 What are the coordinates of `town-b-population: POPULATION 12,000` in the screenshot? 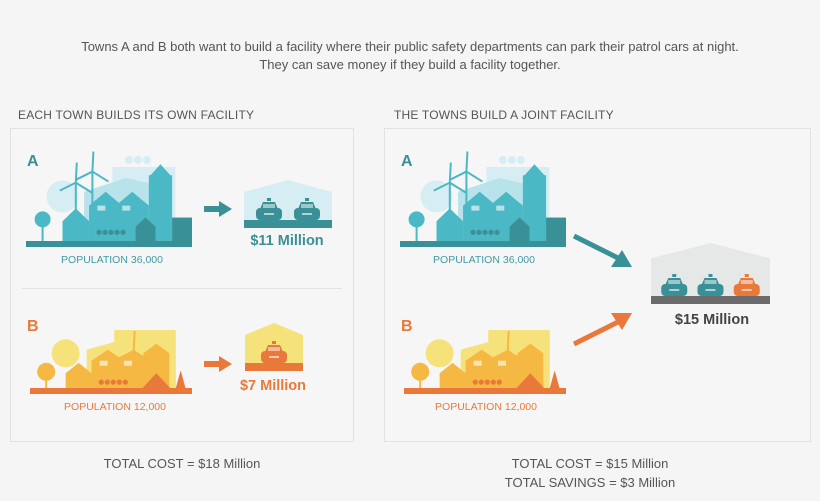 It's located at (115, 407).